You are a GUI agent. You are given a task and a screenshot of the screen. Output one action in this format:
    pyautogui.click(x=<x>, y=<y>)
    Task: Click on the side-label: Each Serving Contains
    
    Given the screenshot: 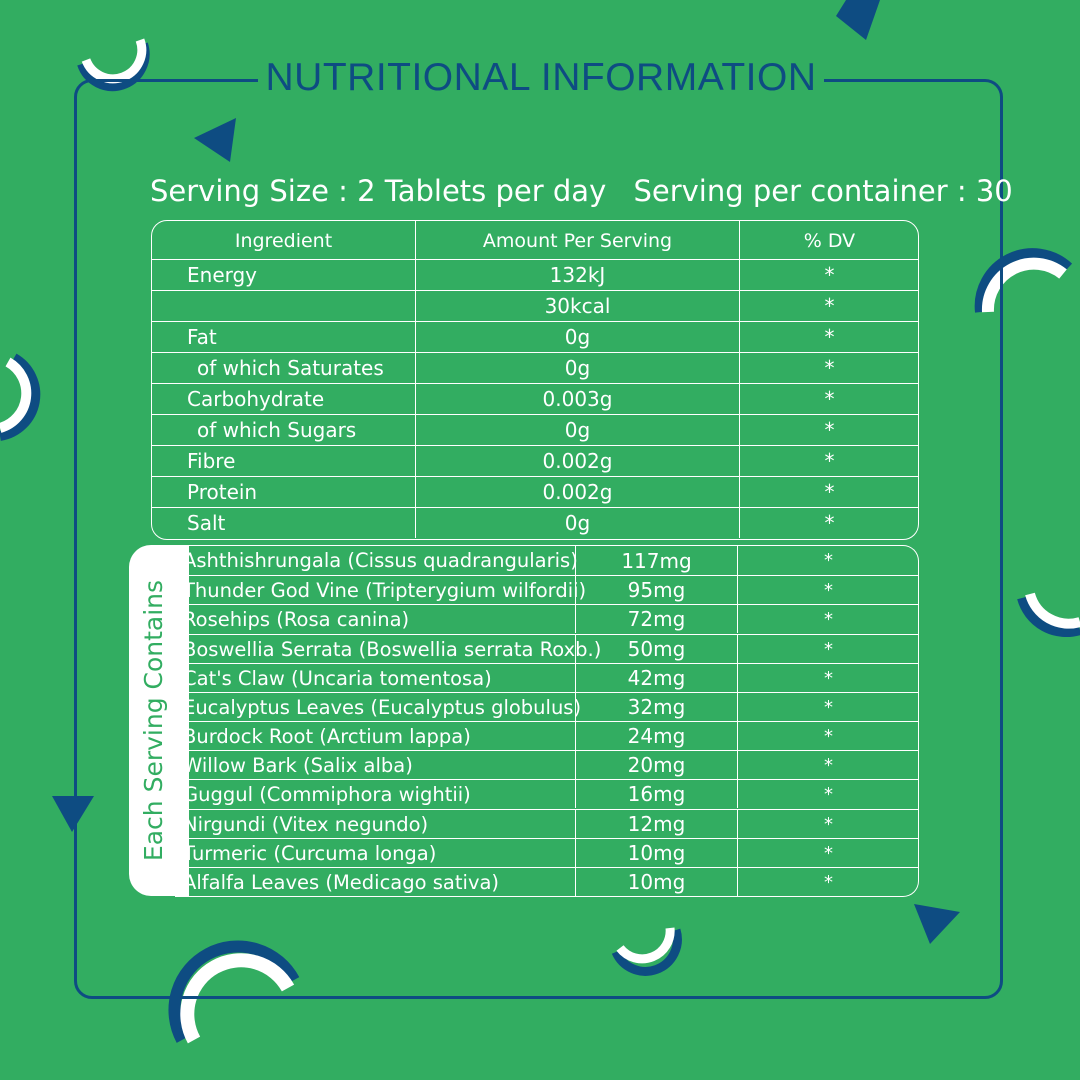 What is the action you would take?
    pyautogui.click(x=154, y=720)
    